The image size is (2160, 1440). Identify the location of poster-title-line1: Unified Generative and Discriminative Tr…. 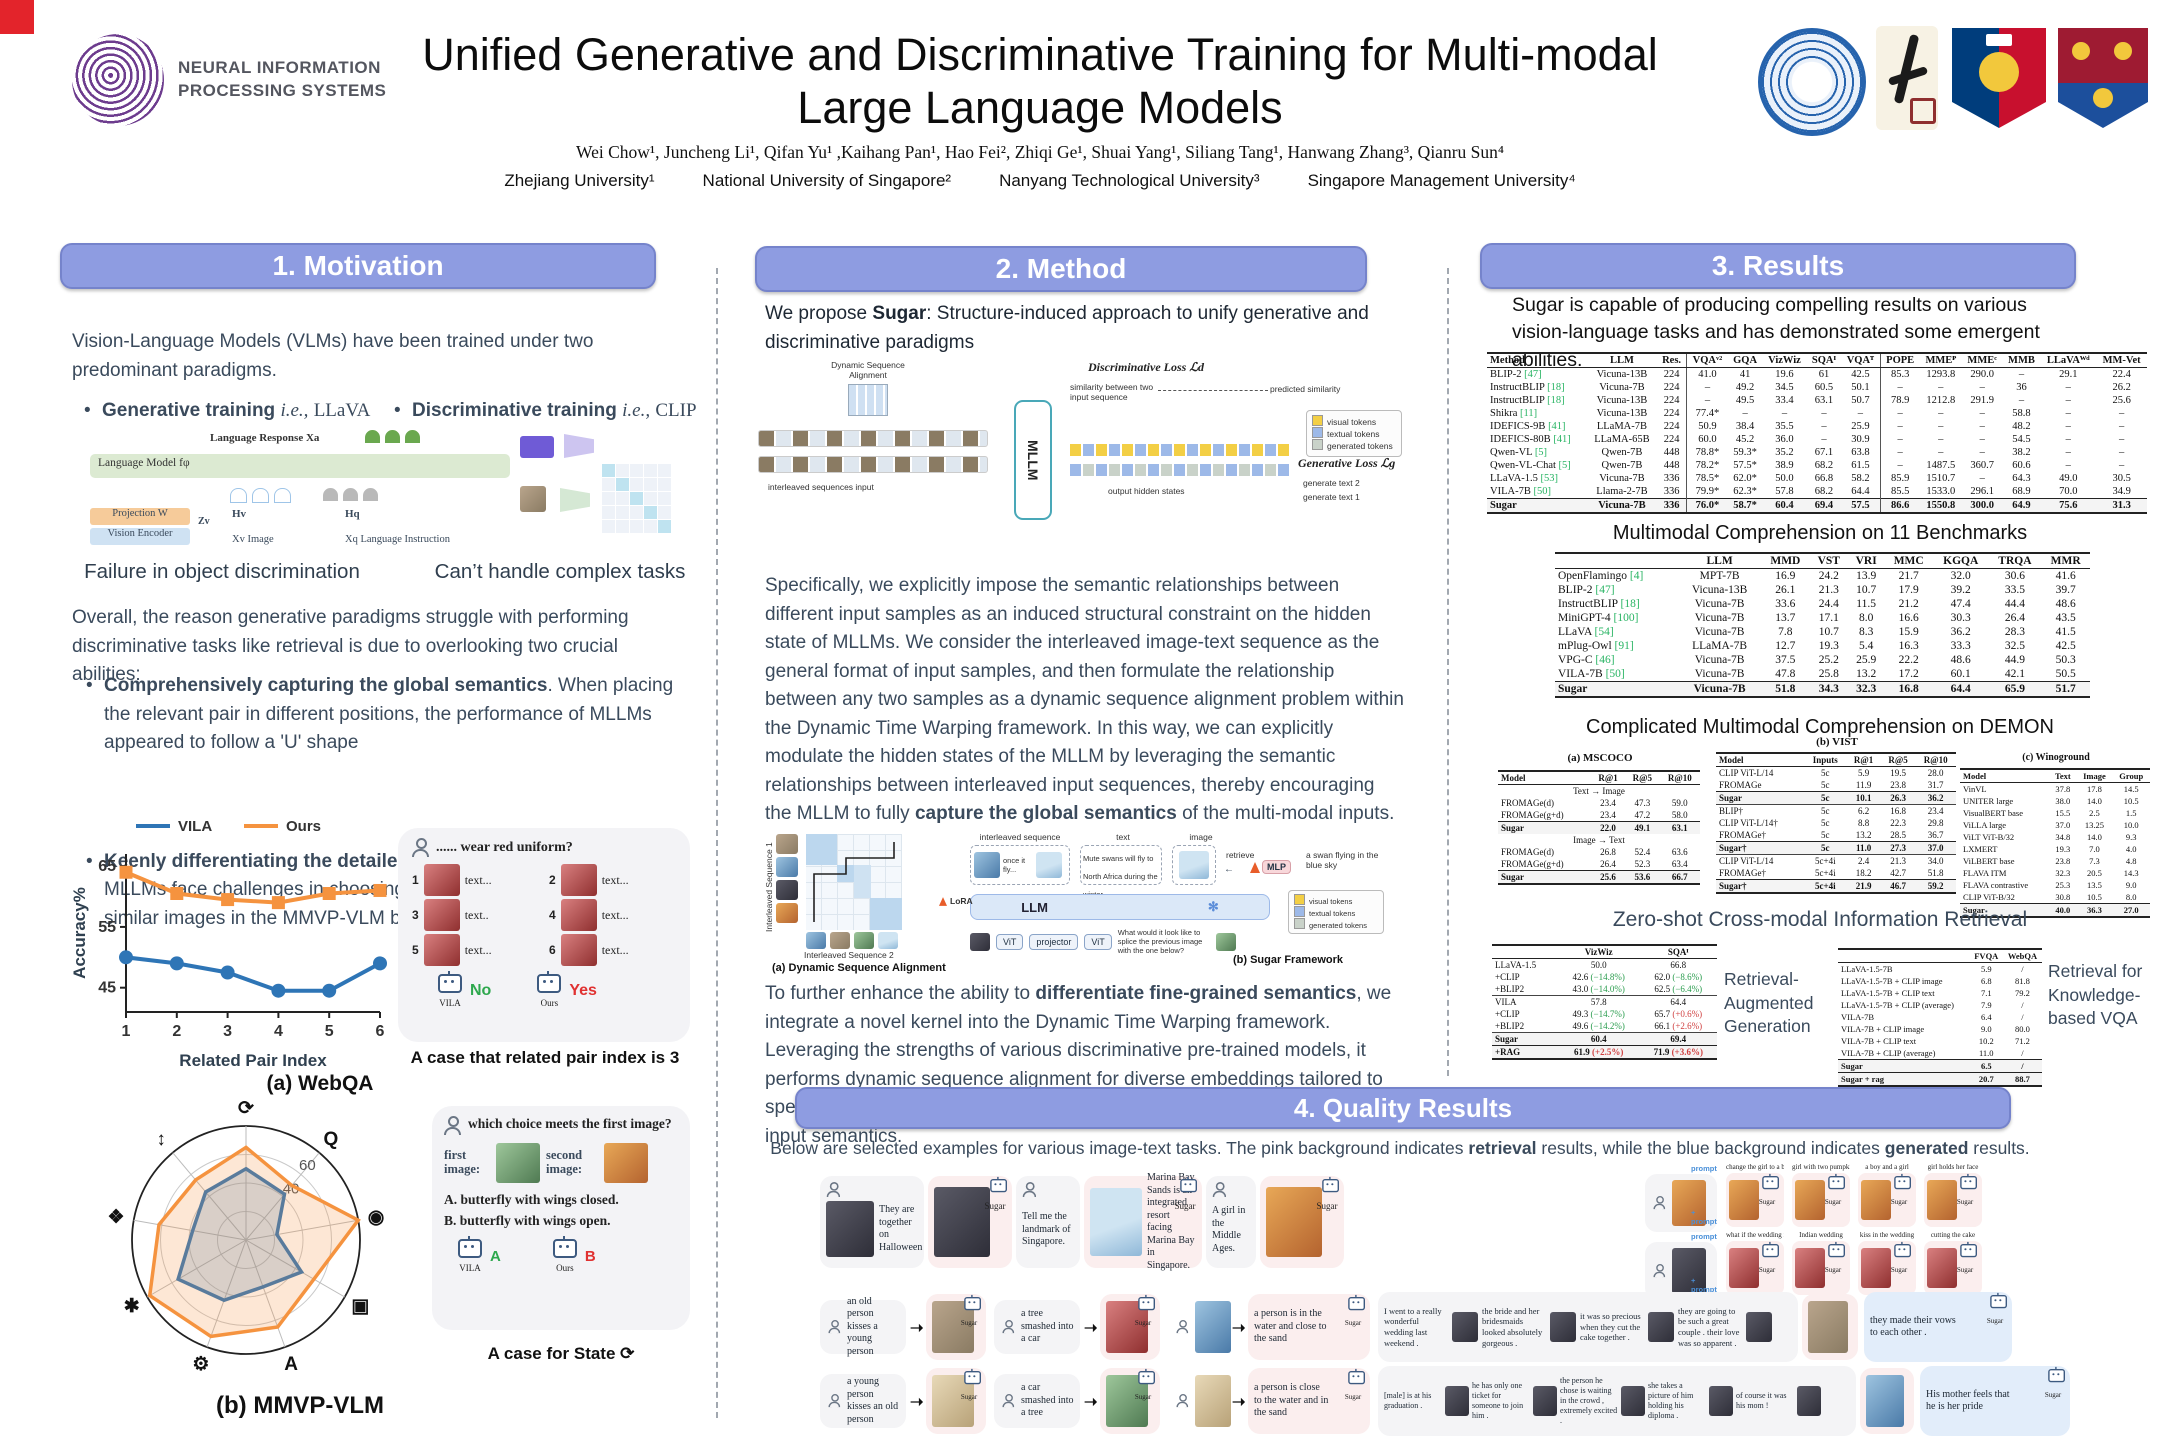
(1040, 54).